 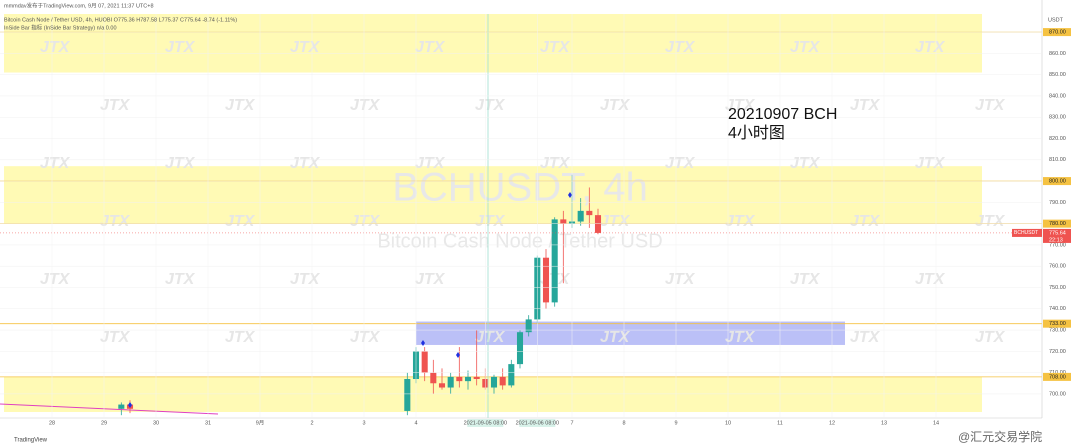 I want to click on watermark-name: Bitcoin Cash Node / Tether USD, so click(x=519, y=241).